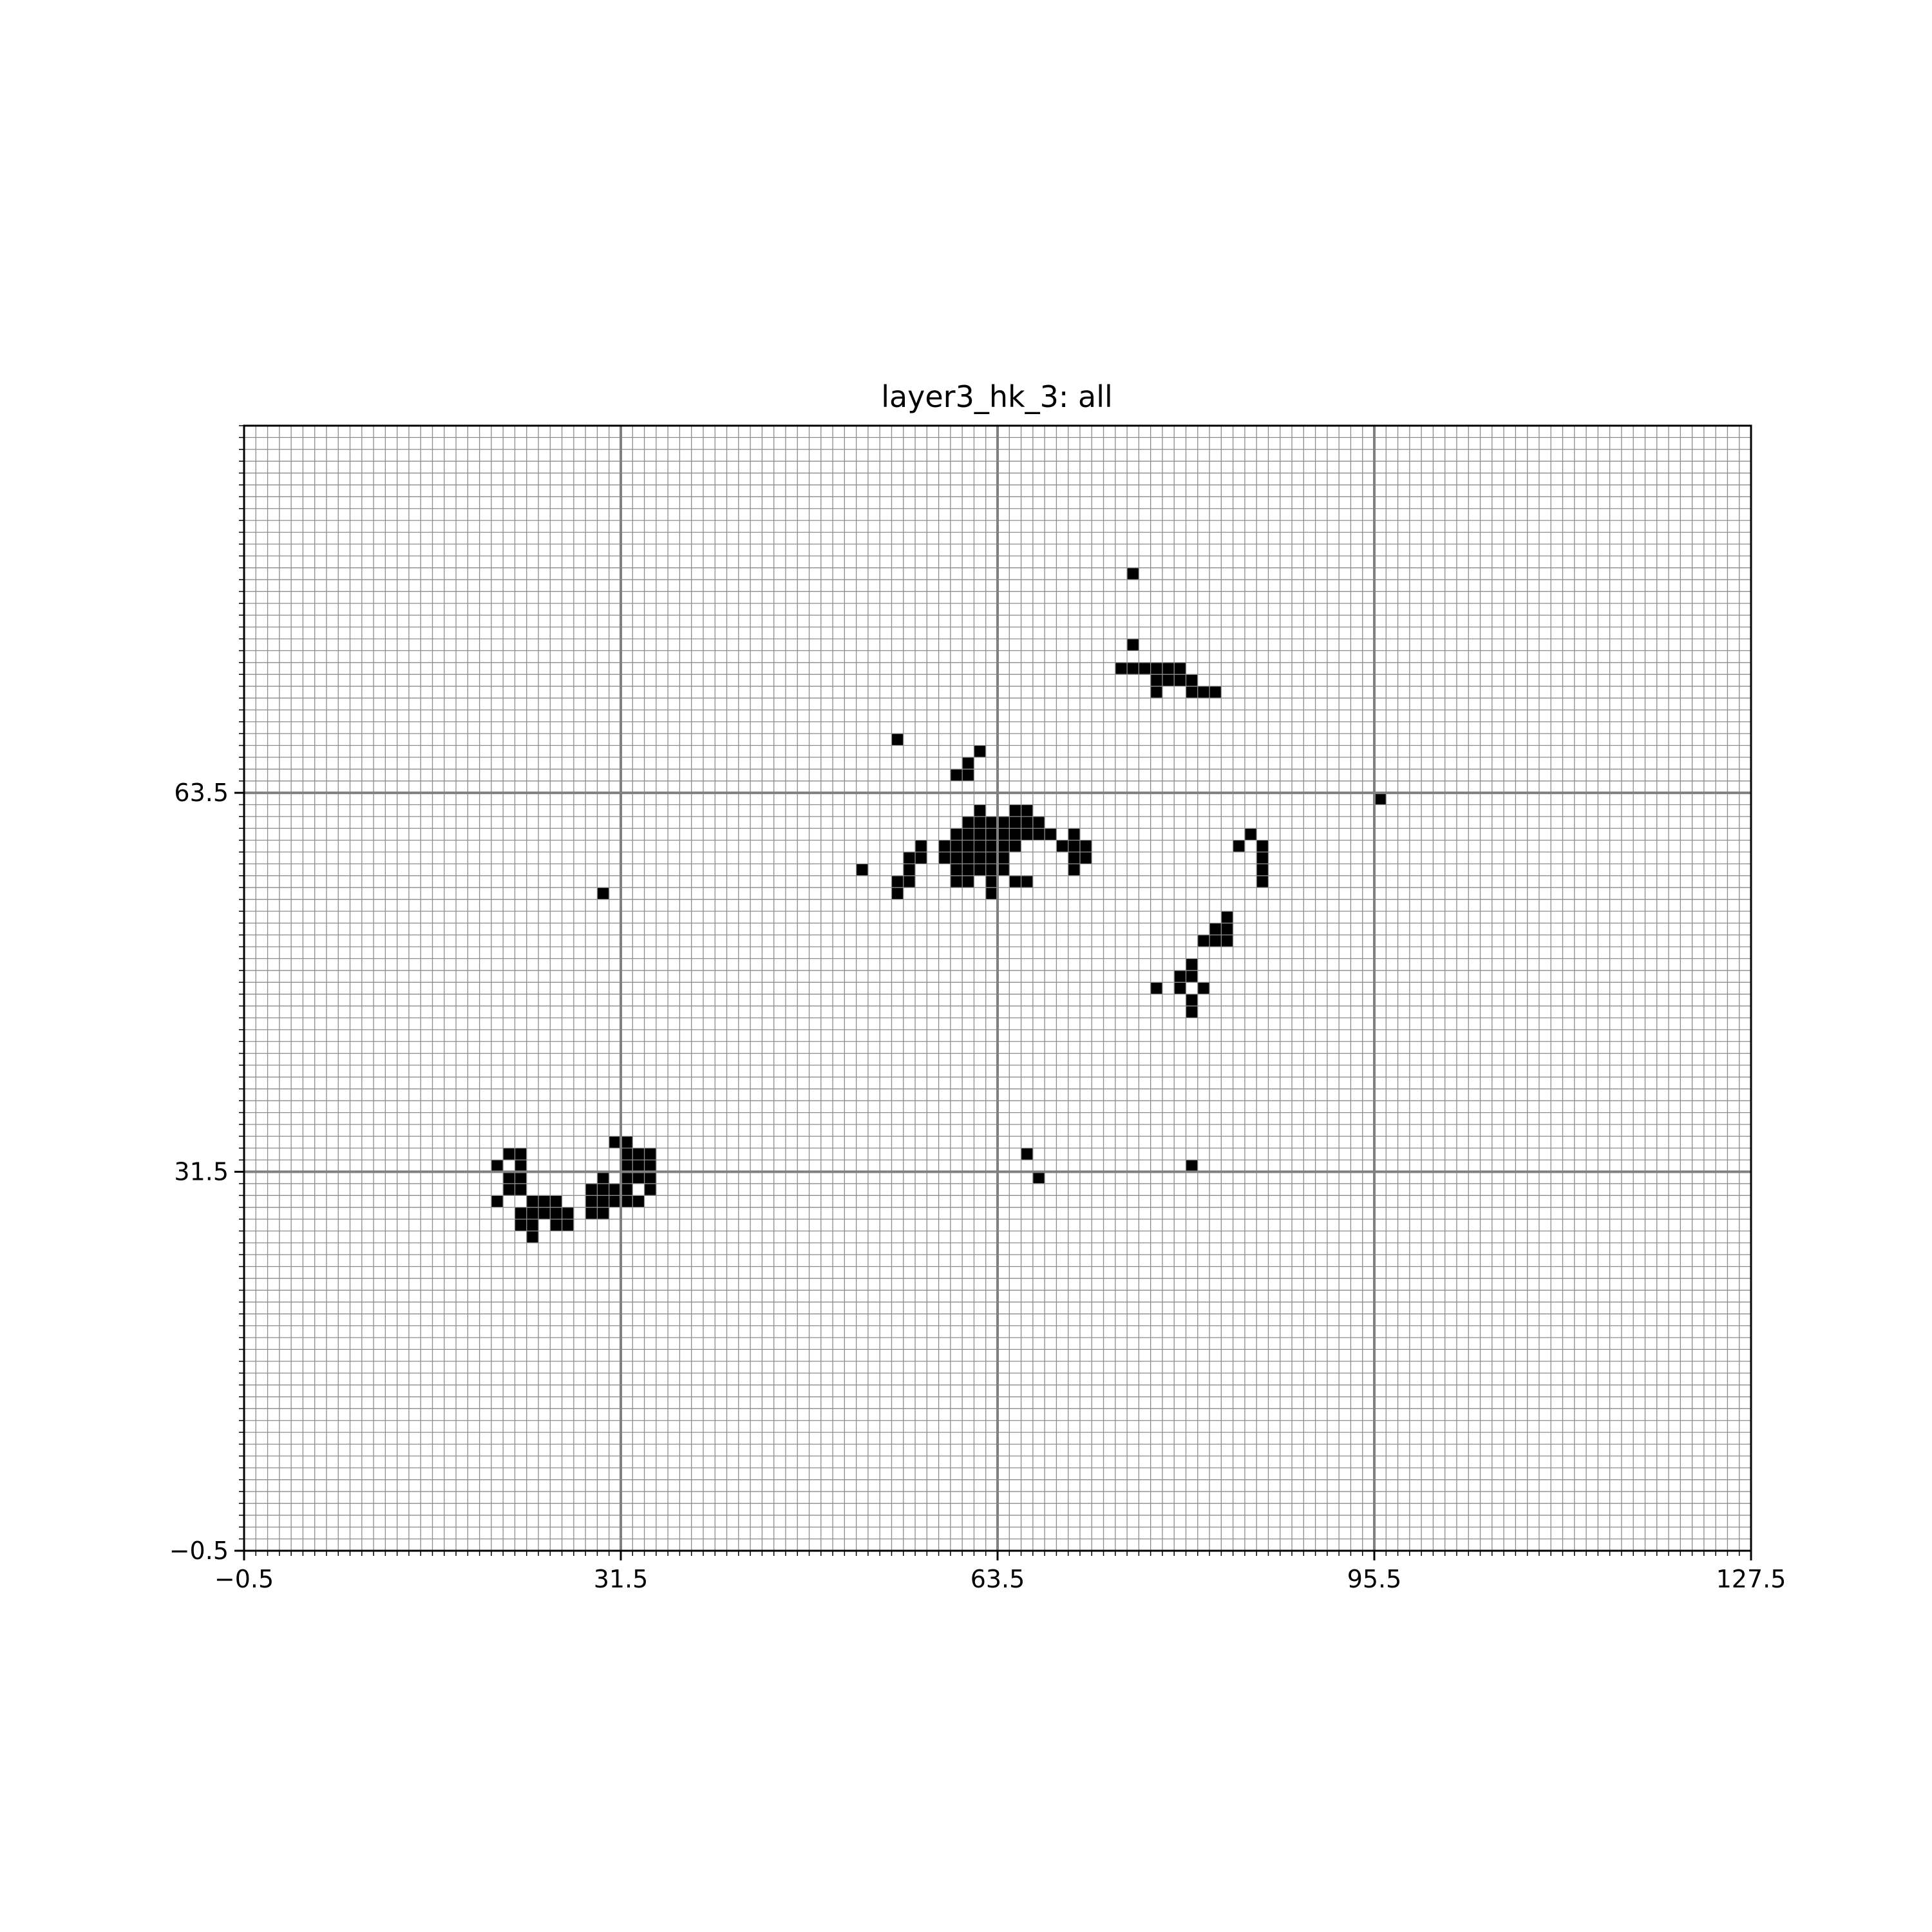  I want to click on y-axis: −0.5 31.5 63.5, so click(207, 995).